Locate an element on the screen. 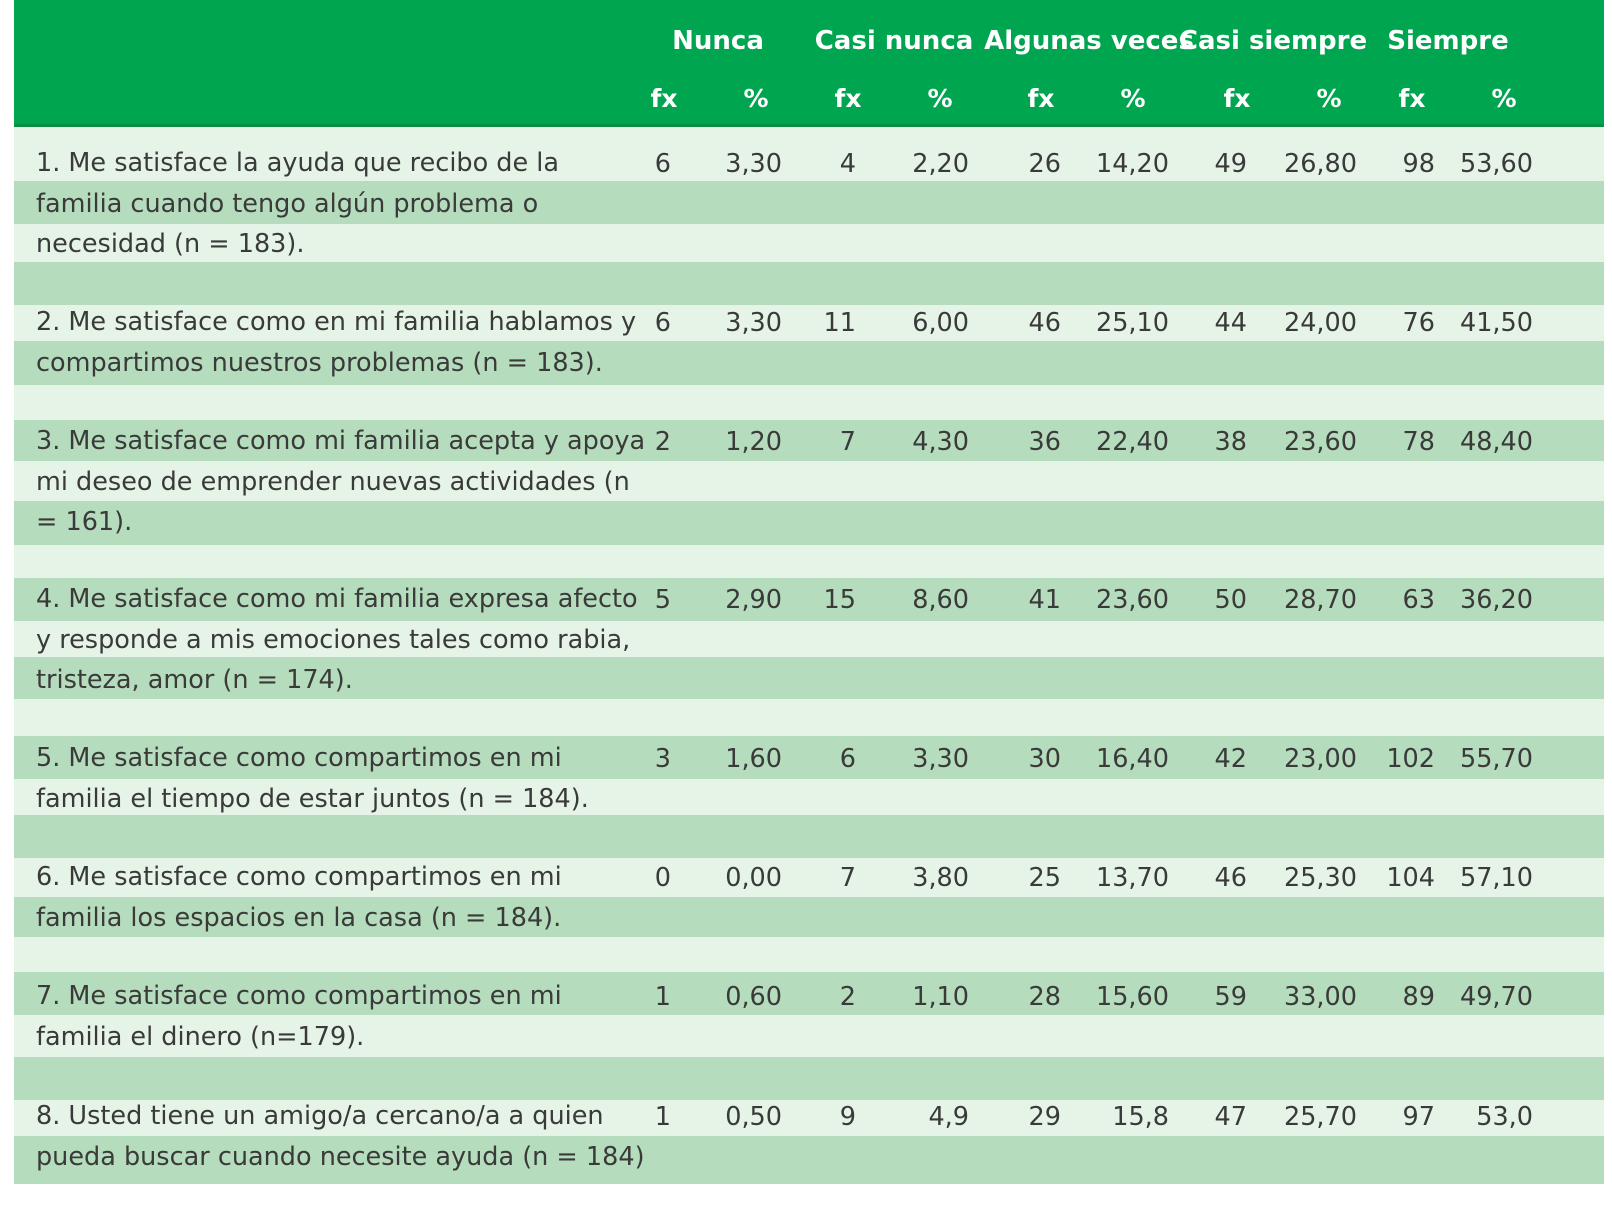  header-divider is located at coordinates (809, 125).